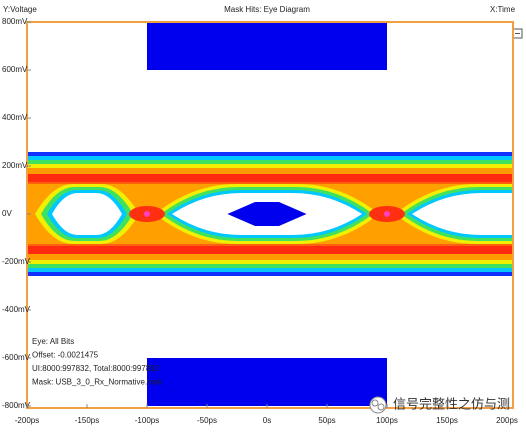 The image size is (526, 434). What do you see at coordinates (447, 420) in the screenshot?
I see `x-tick-label: 150ps` at bounding box center [447, 420].